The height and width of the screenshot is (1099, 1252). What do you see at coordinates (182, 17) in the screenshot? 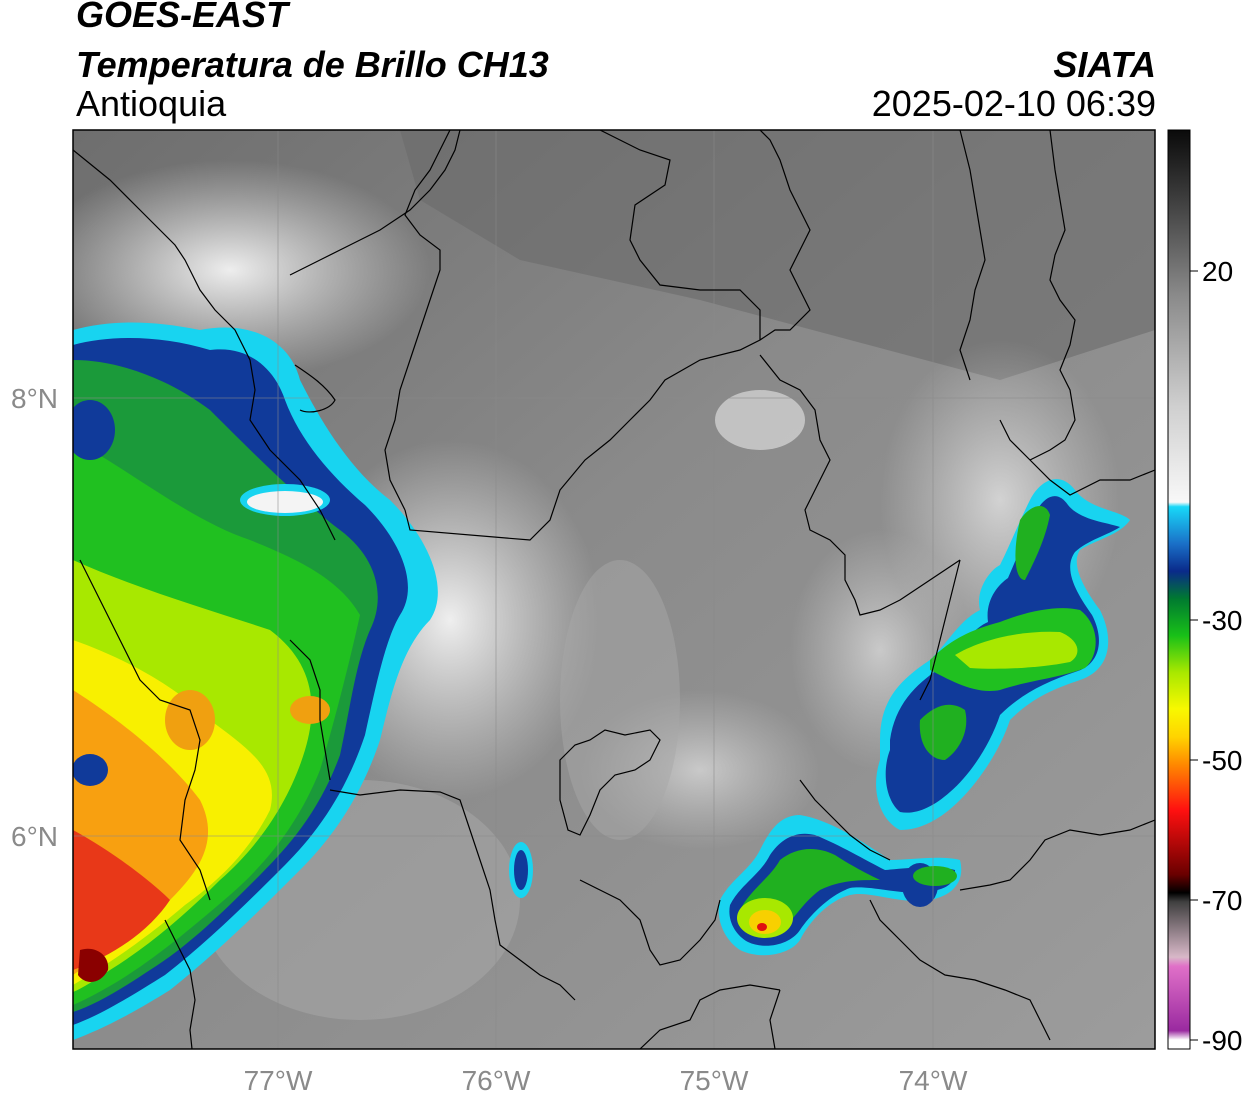
I see `map-source-title: GOES-EAST` at bounding box center [182, 17].